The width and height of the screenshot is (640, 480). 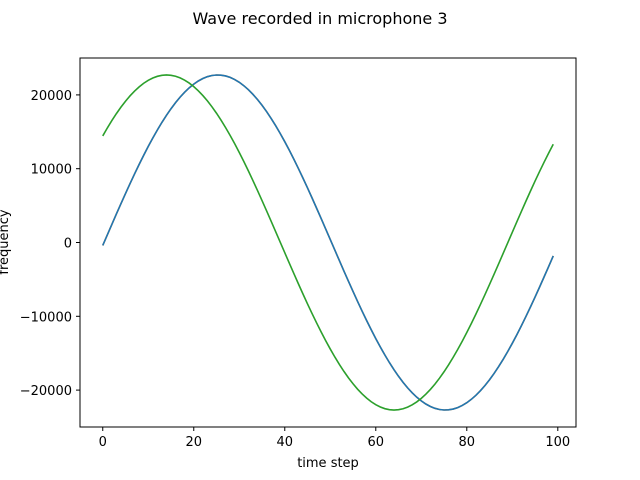 What do you see at coordinates (46, 317) in the screenshot?
I see `y-tick-label: −10000` at bounding box center [46, 317].